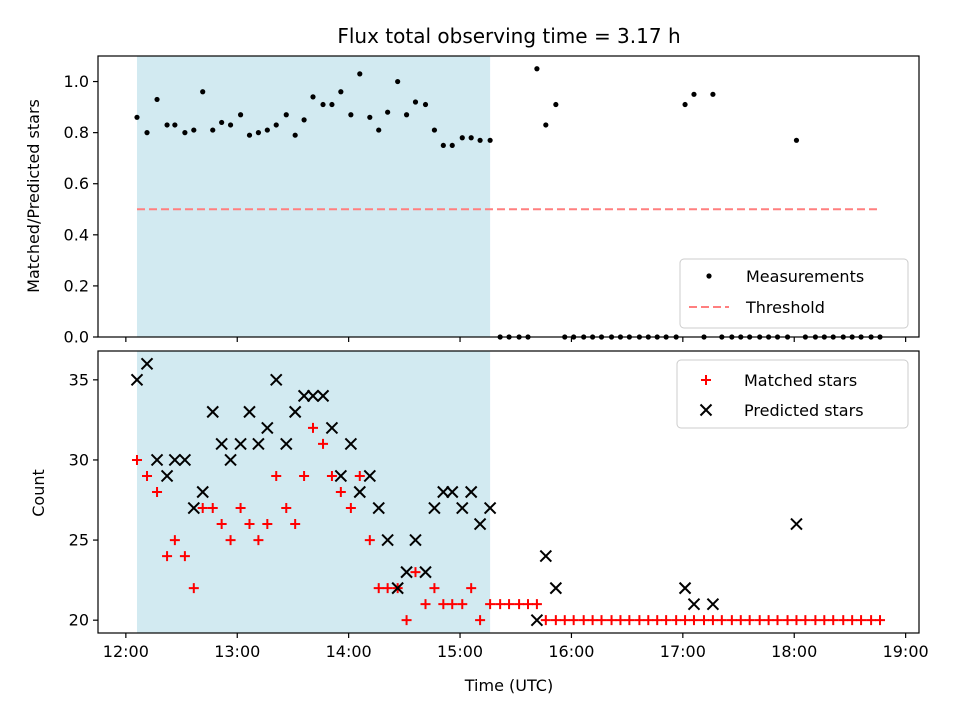  I want to click on legend-threshold-label: Threshold, so click(785, 307).